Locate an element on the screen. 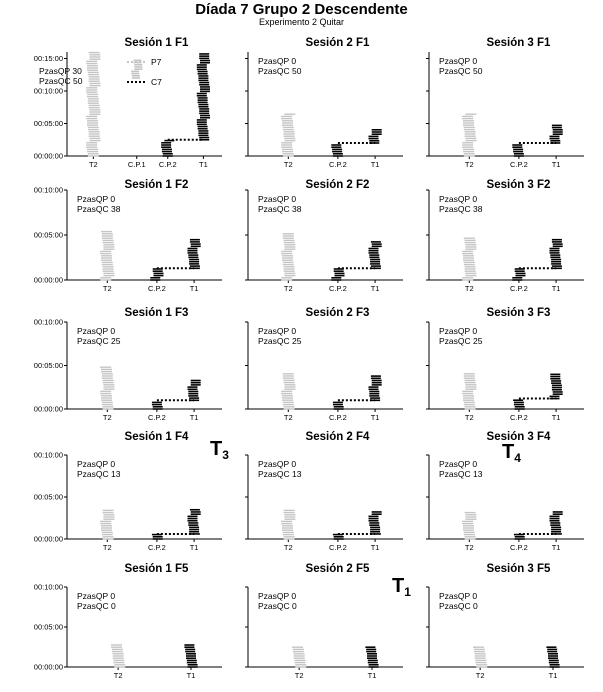 The width and height of the screenshot is (603, 692). legend-label: P7 is located at coordinates (156, 62).